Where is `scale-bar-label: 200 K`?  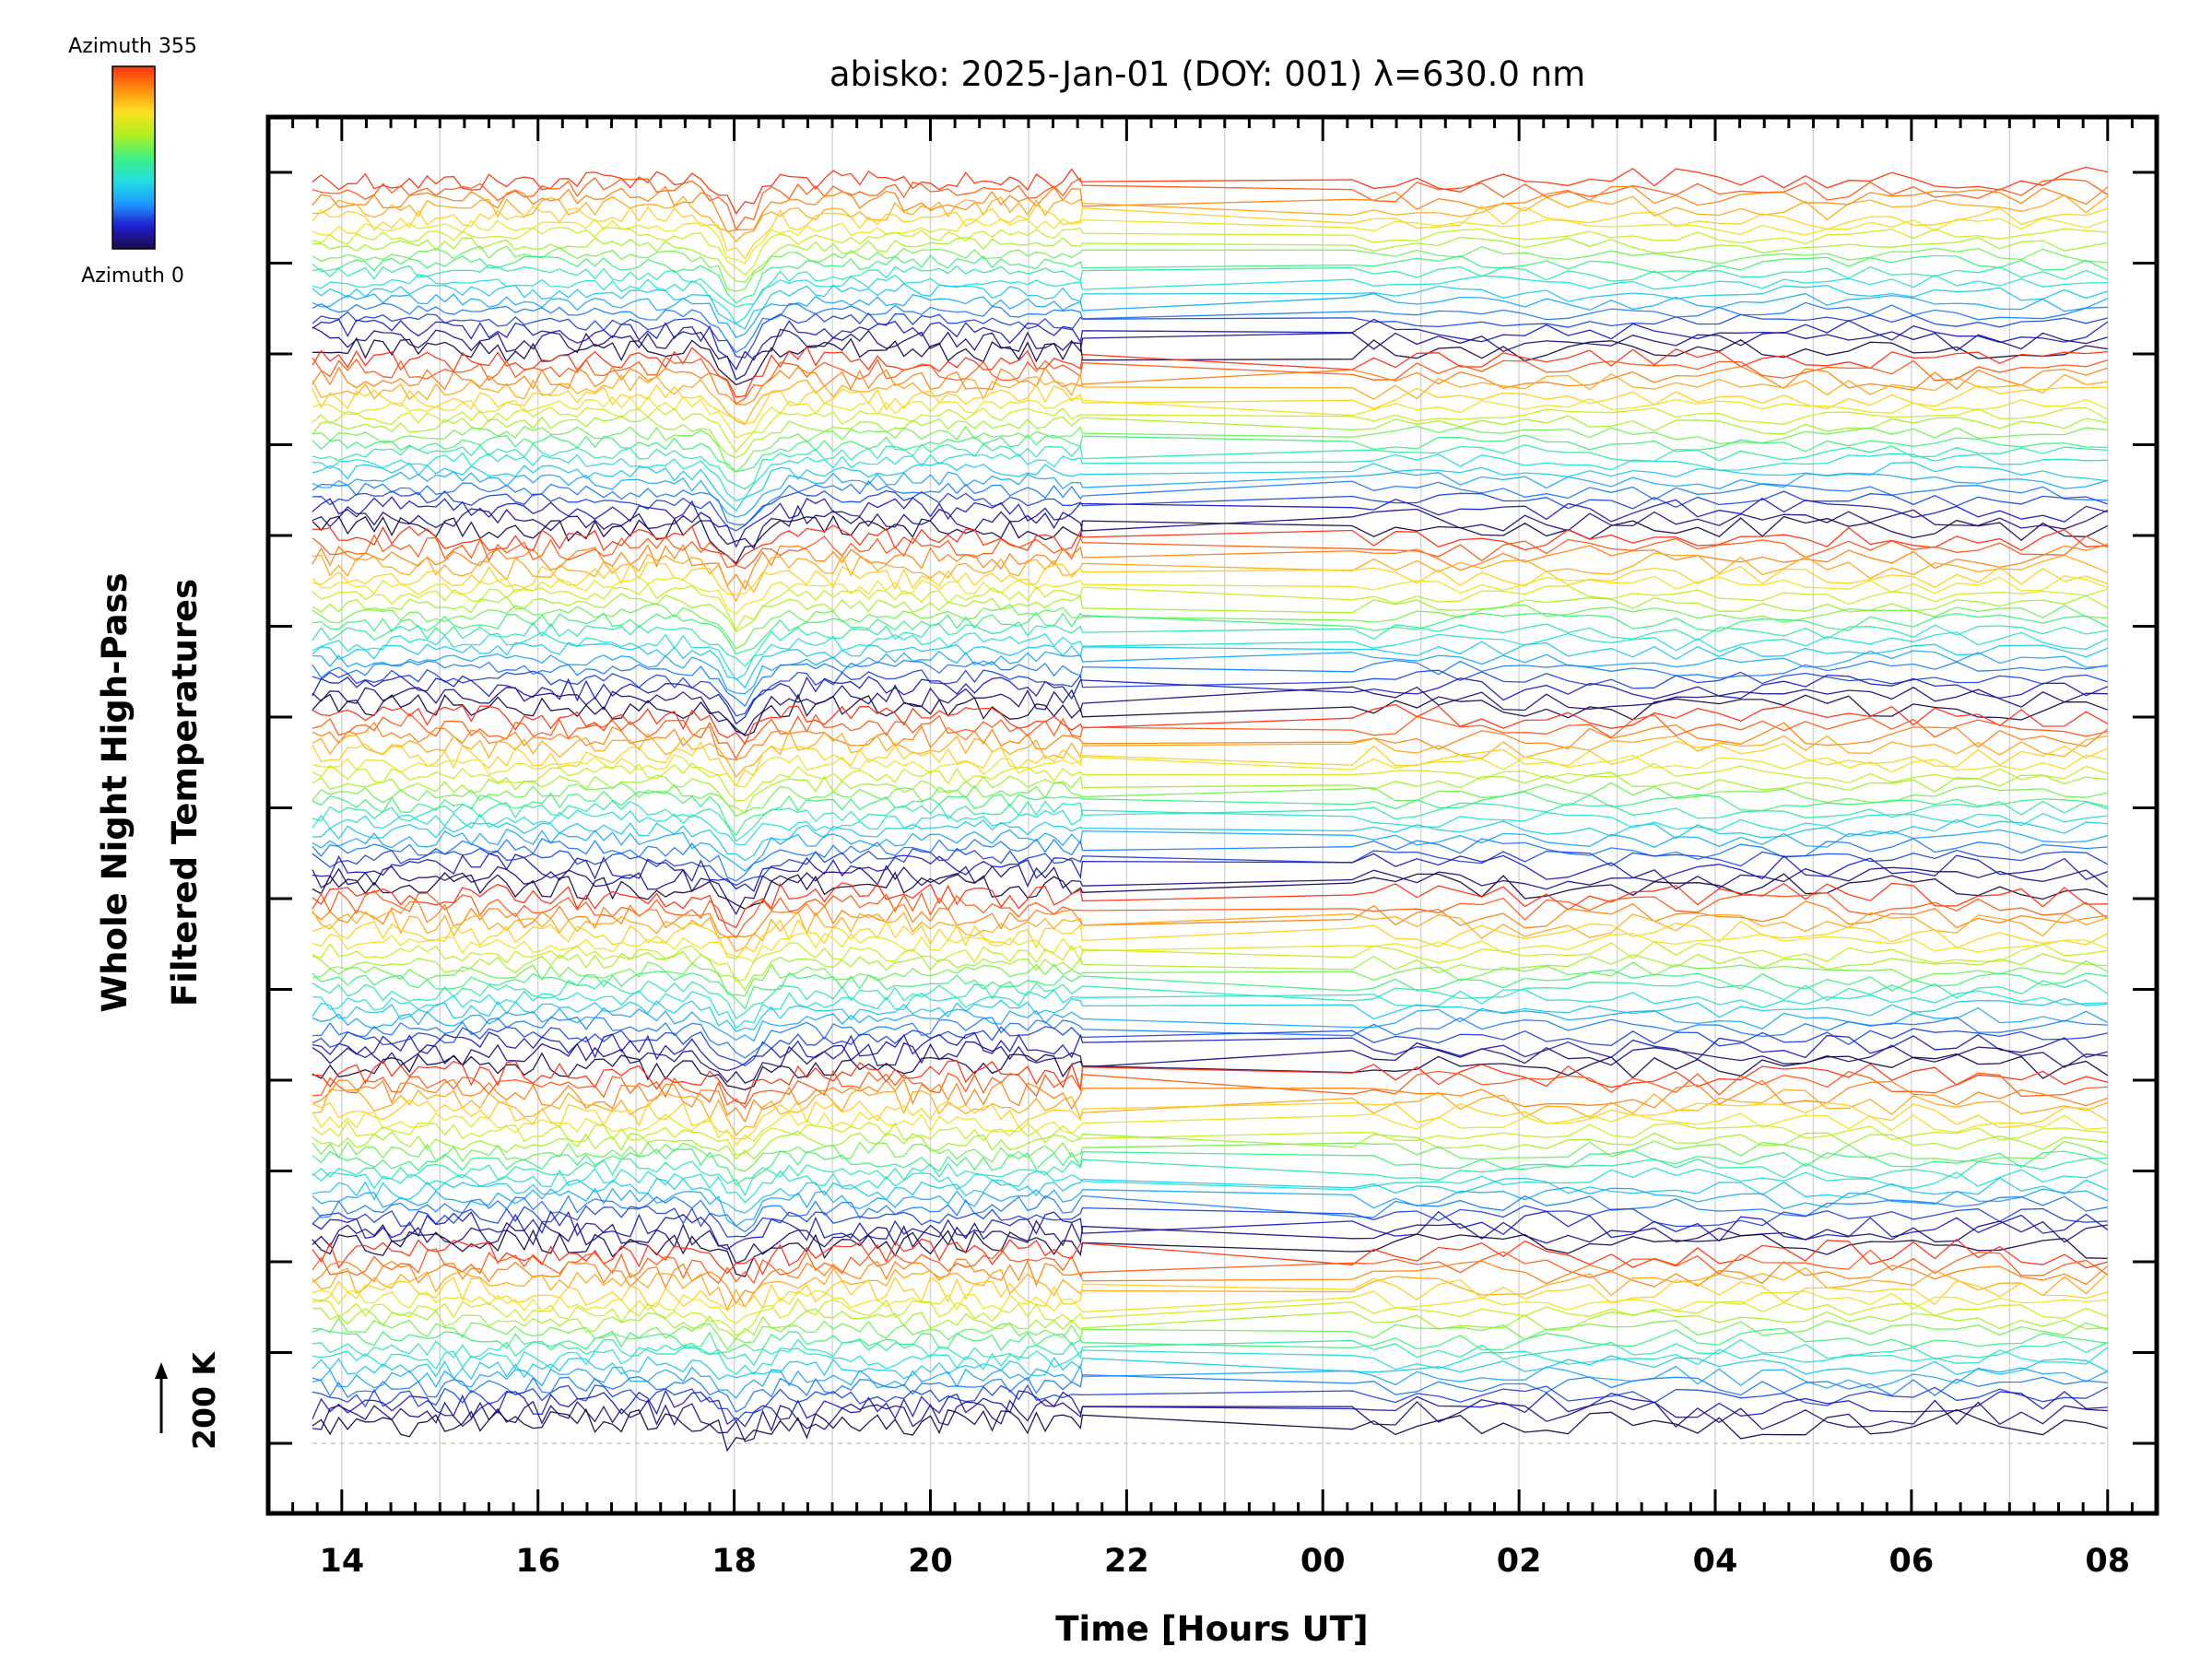
scale-bar-label: 200 K is located at coordinates (204, 1400).